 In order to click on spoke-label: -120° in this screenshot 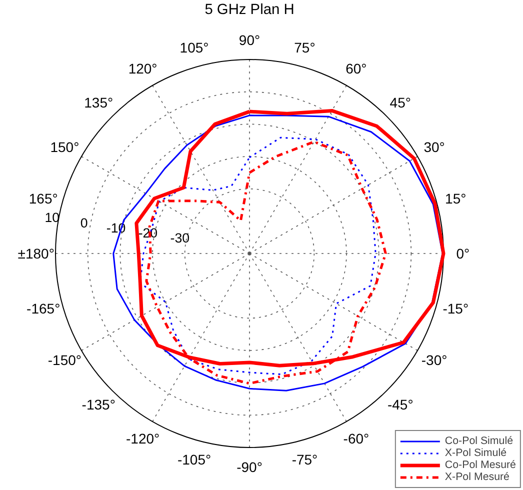, I will do `click(143, 438)`.